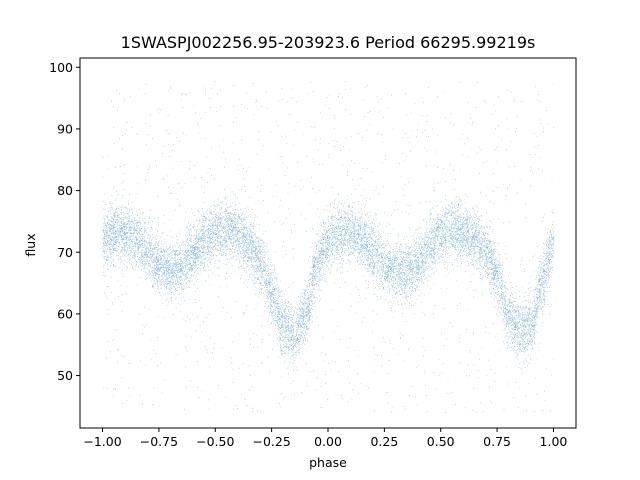  Describe the element at coordinates (441, 441) in the screenshot. I see `x-tick-label: 0.50` at that location.